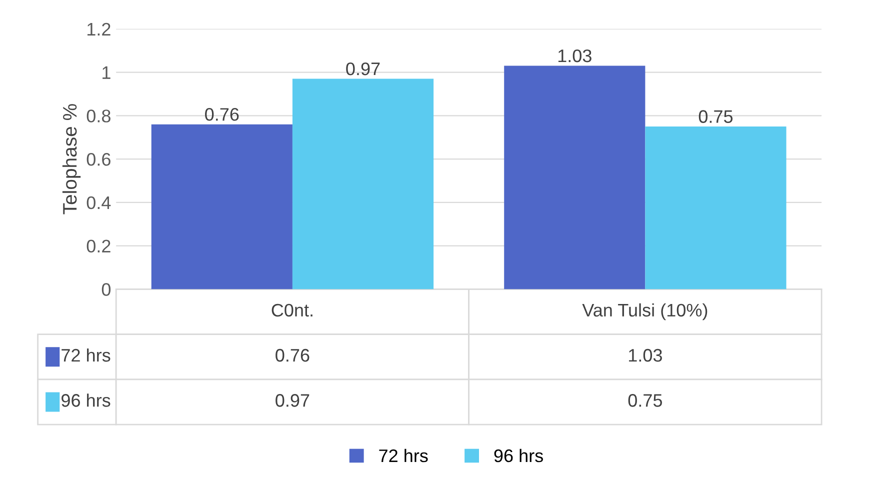 Image resolution: width=893 pixels, height=482 pixels. Describe the element at coordinates (363, 69) in the screenshot. I see `text: 0.97` at that location.